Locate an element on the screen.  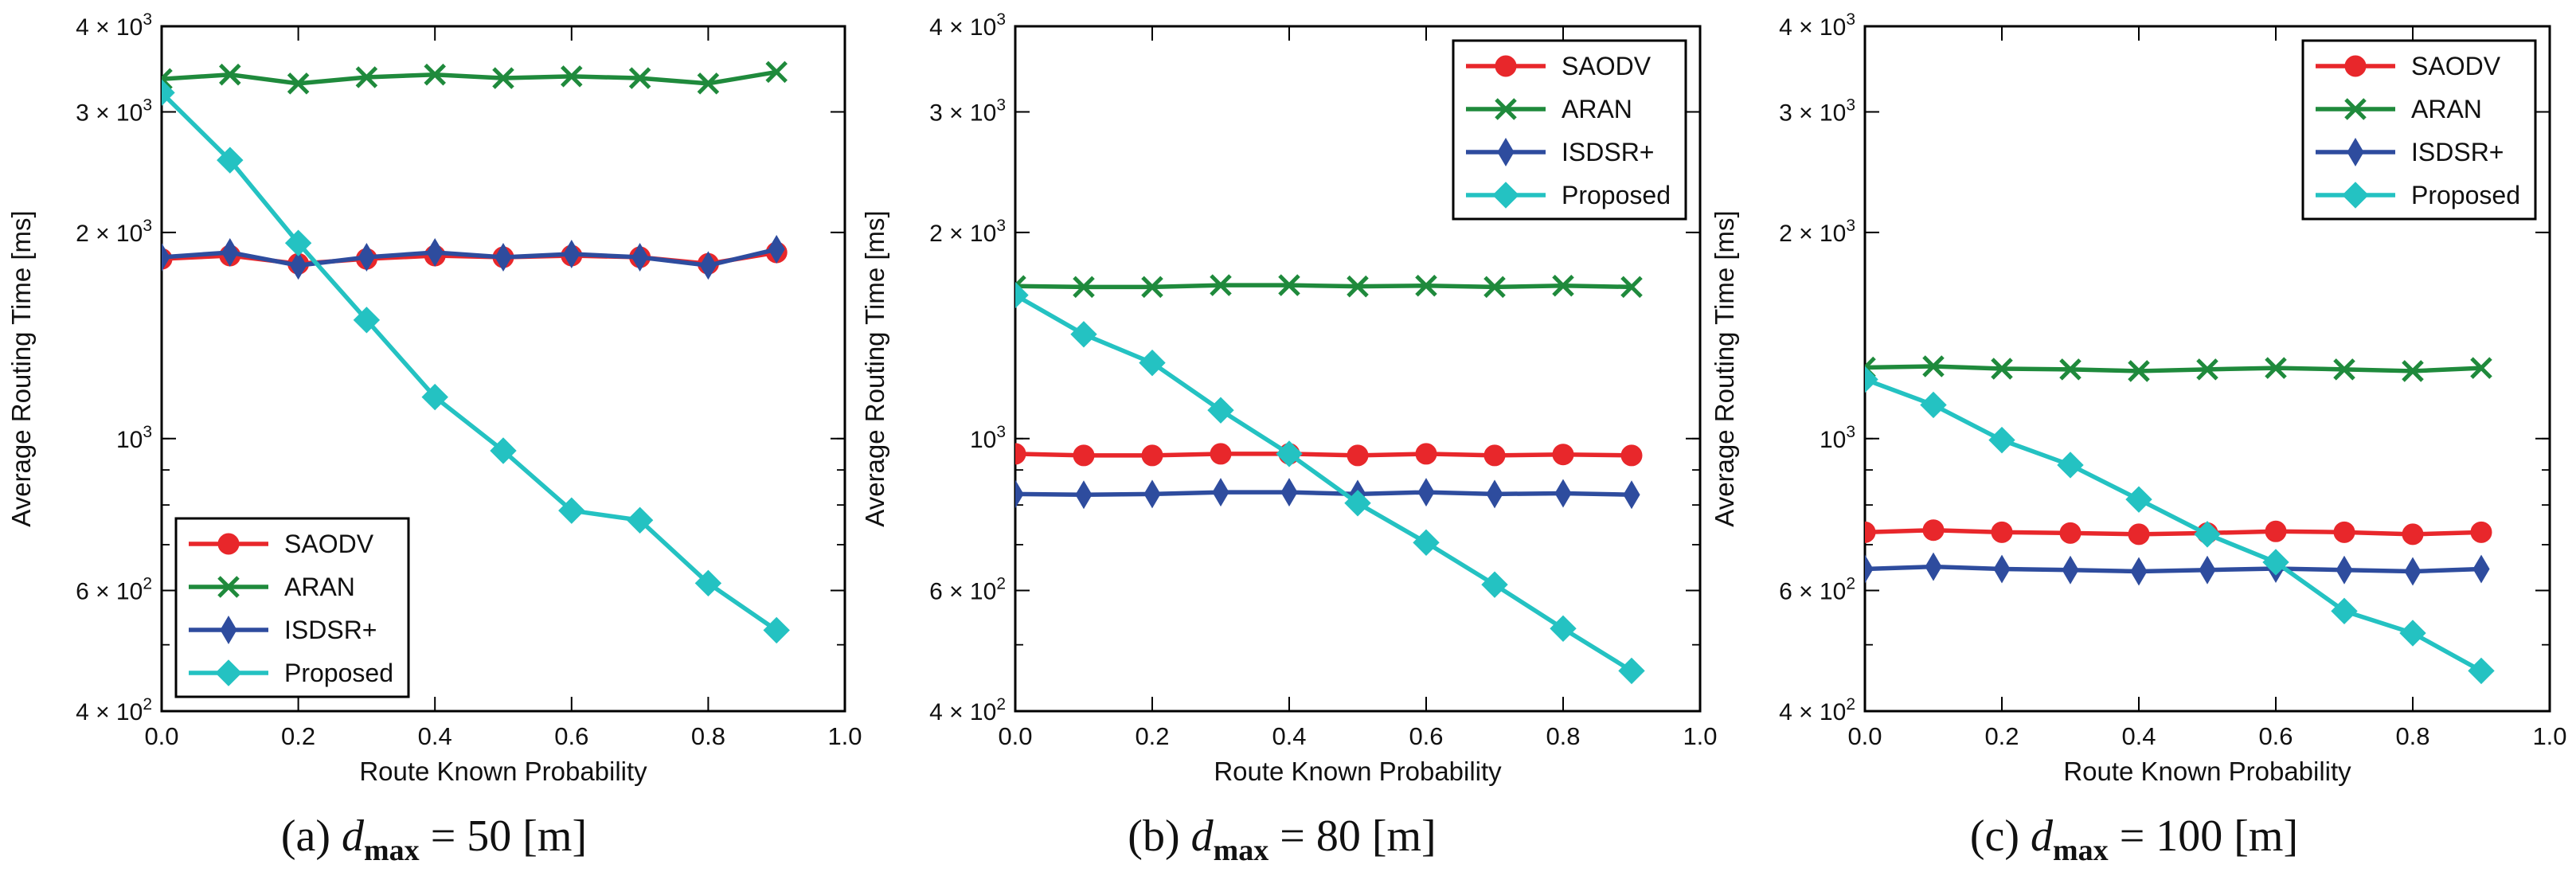
legend: SAODV ARAN ISDSR+ Proposed is located at coordinates (2419, 130).